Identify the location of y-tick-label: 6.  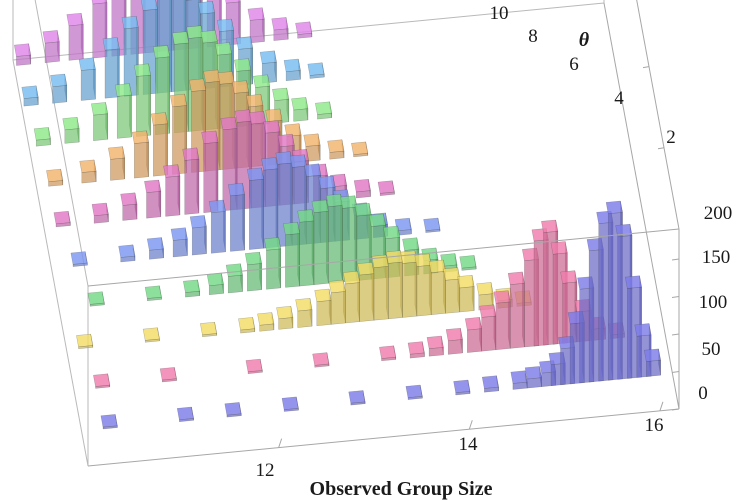
(574, 64).